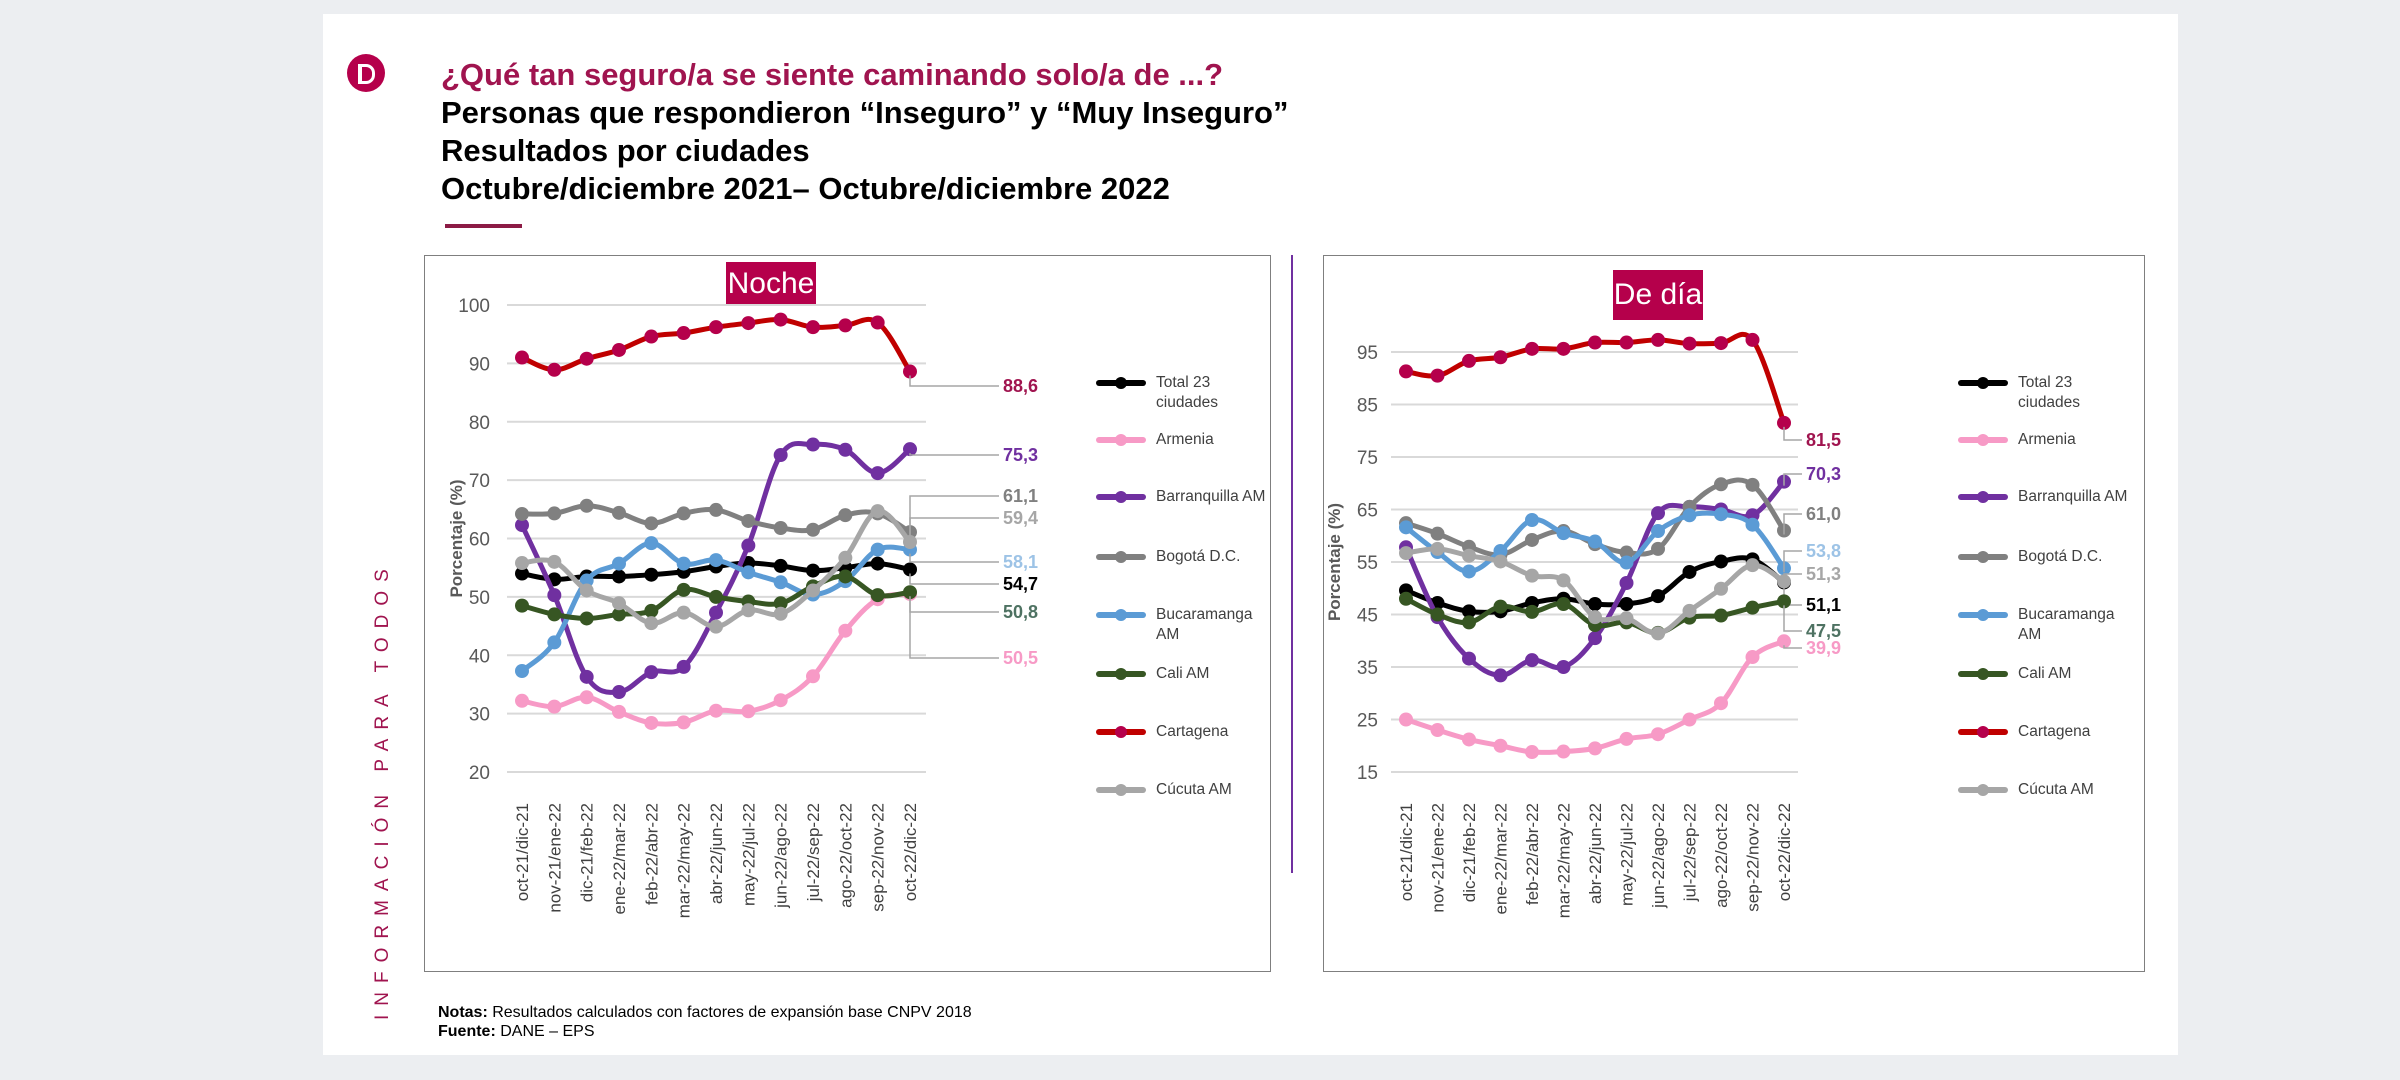 The height and width of the screenshot is (1080, 2400). Describe the element at coordinates (2073, 496) in the screenshot. I see `legend-item: Barranquilla AM` at that location.